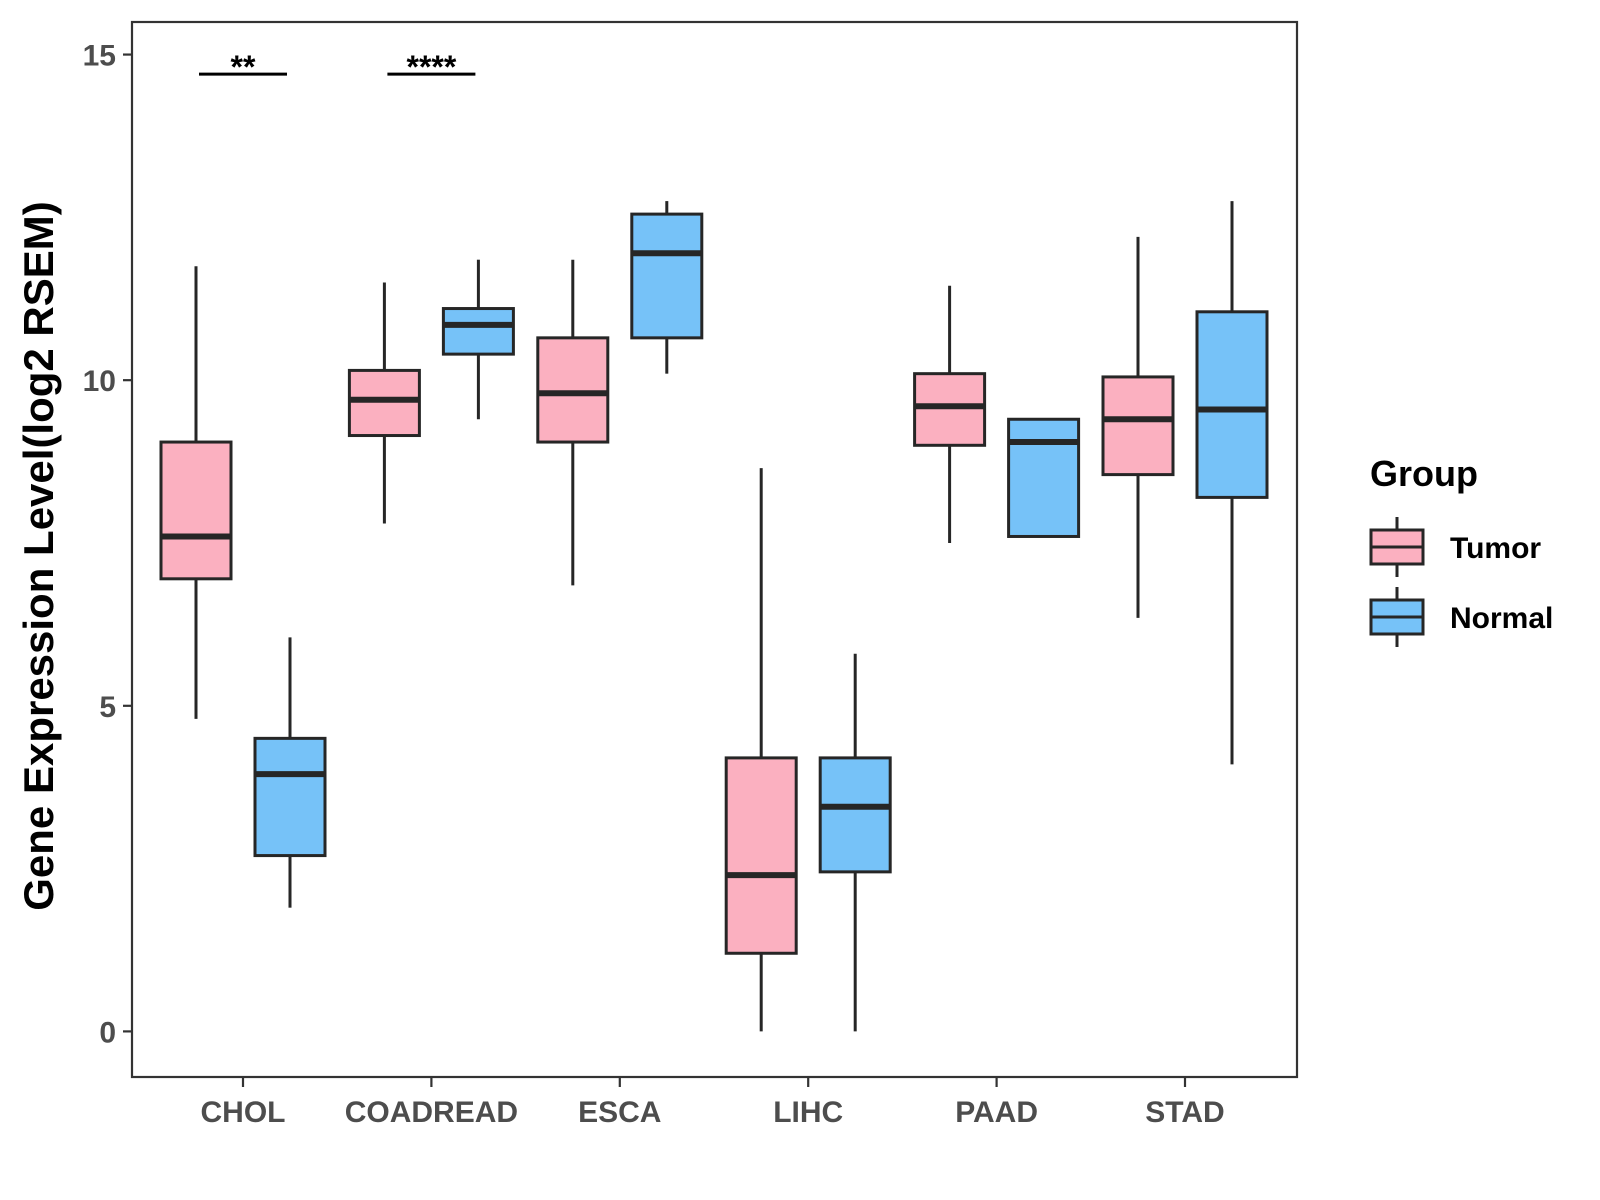 The height and width of the screenshot is (1200, 1600). Describe the element at coordinates (38, 556) in the screenshot. I see `y-axis-title: Gene Expression Level(log2 RSEM)` at that location.